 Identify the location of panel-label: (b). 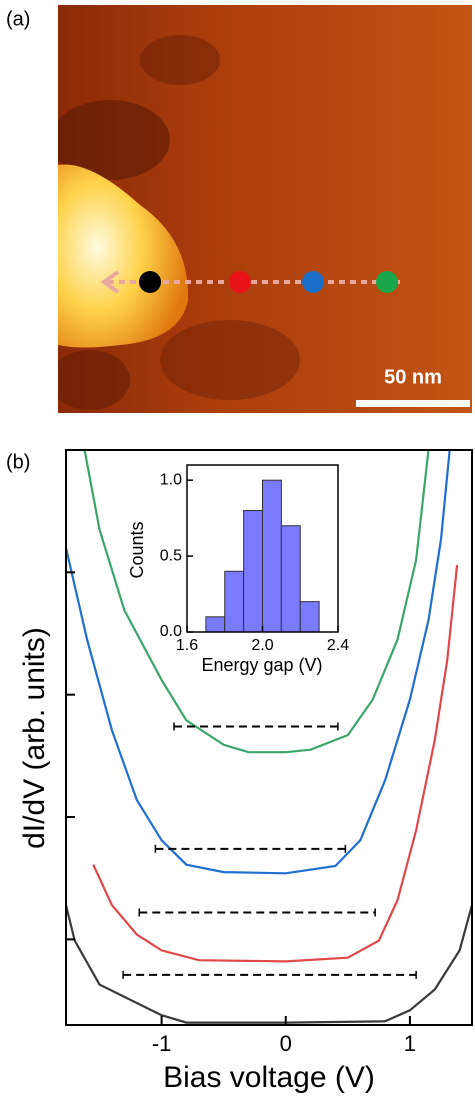
(18, 462).